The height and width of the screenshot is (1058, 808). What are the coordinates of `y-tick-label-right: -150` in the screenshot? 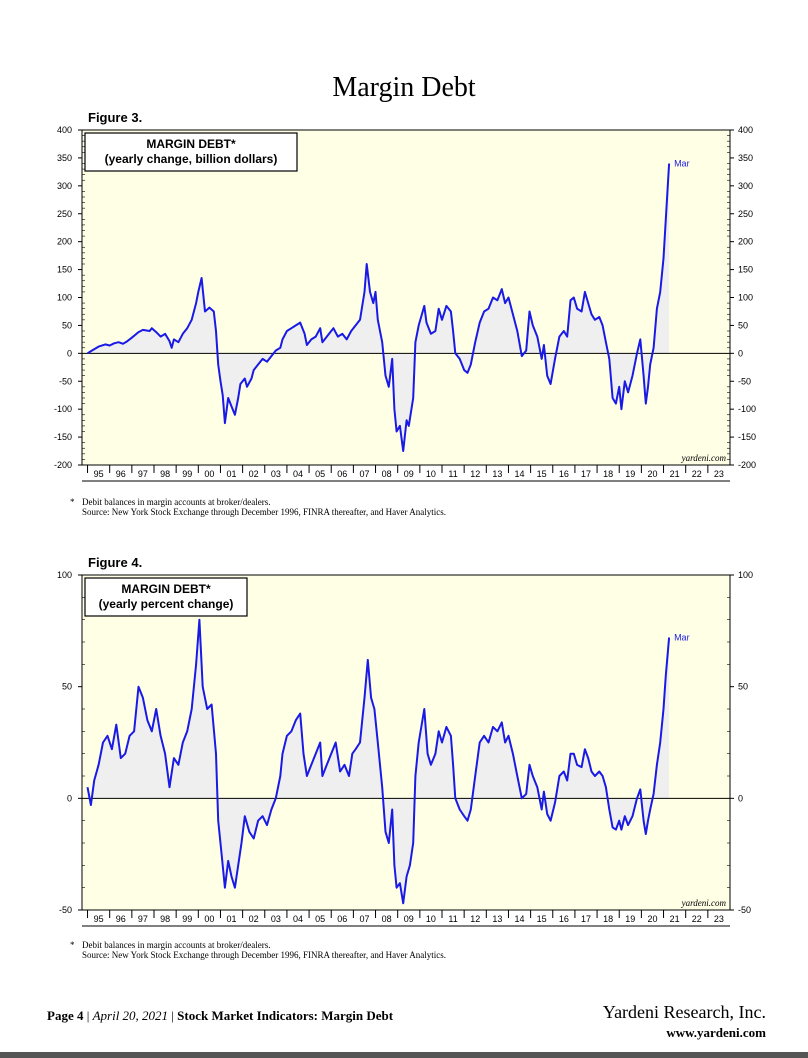 It's located at (747, 437).